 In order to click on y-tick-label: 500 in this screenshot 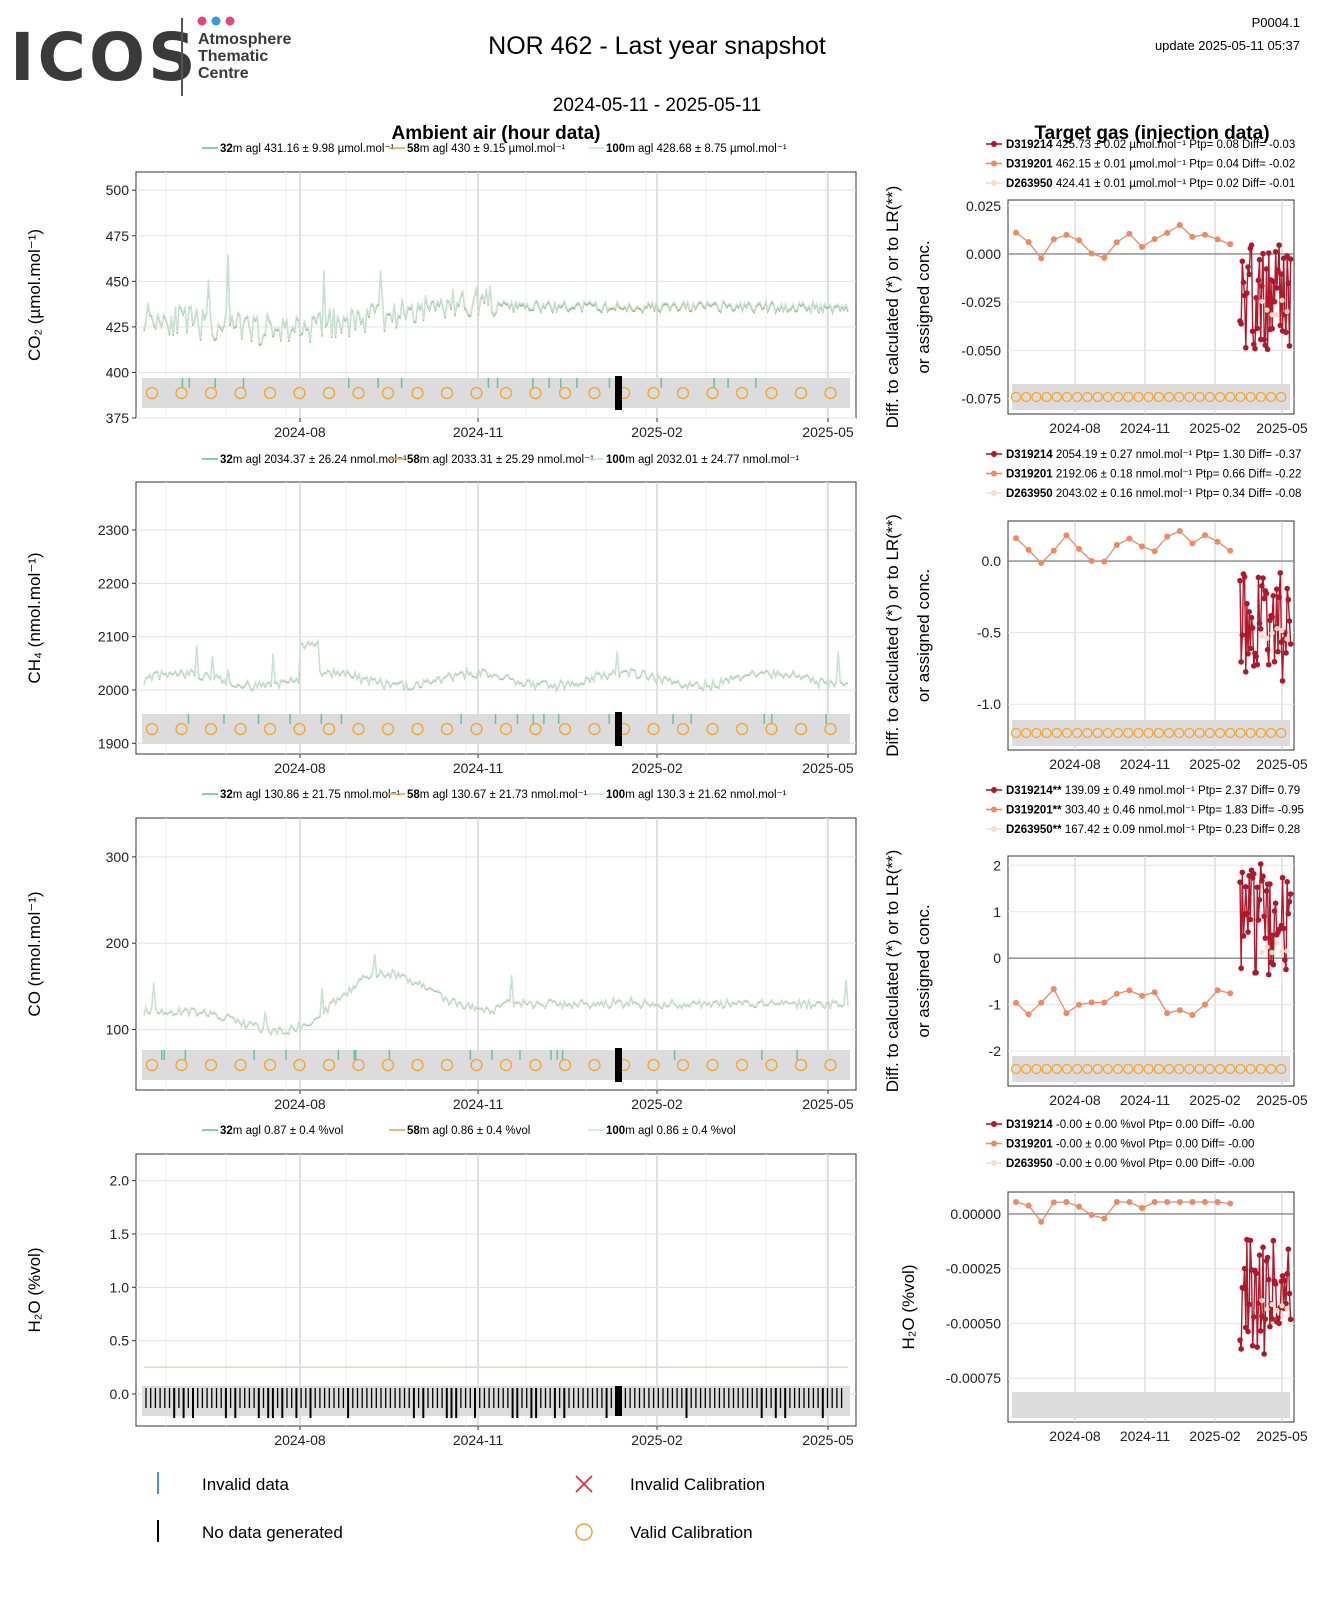, I will do `click(118, 190)`.